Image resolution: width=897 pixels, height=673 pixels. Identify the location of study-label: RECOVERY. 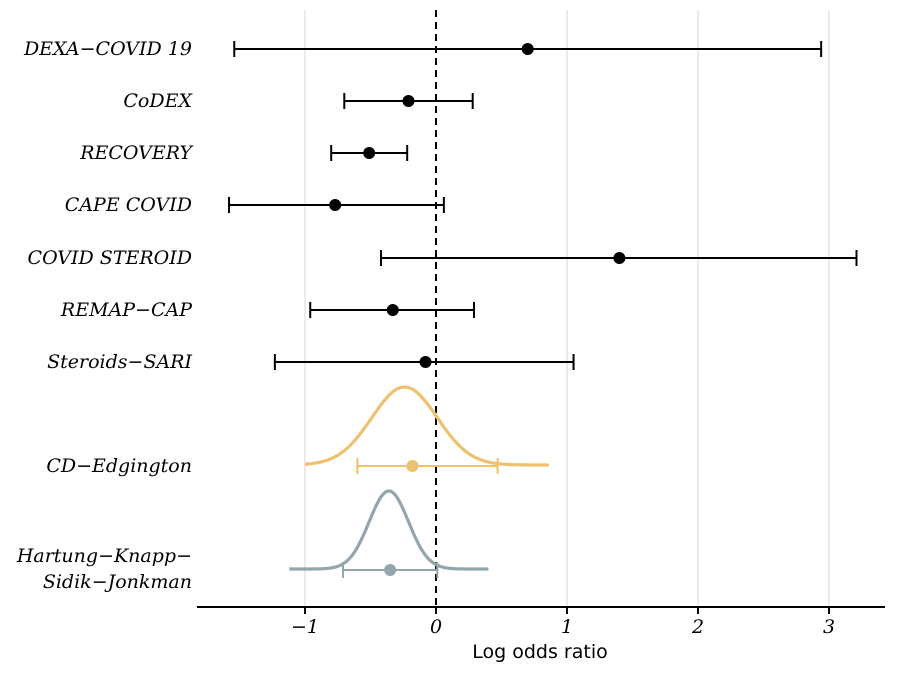
(136, 153).